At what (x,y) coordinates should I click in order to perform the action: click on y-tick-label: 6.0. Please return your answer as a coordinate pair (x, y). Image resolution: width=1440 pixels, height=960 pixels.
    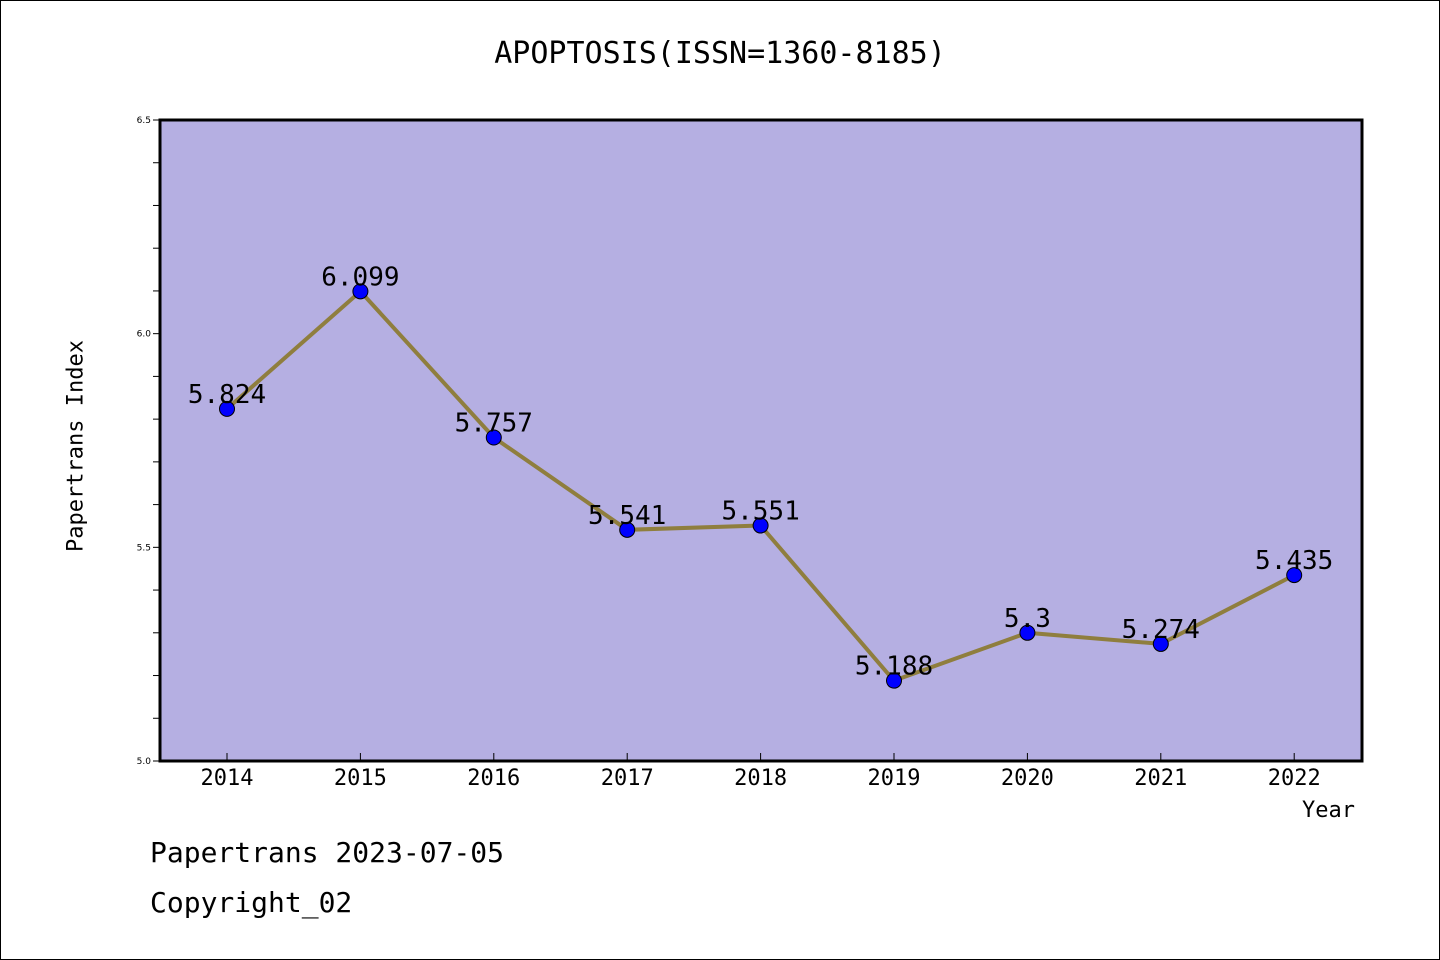
    Looking at the image, I should click on (144, 335).